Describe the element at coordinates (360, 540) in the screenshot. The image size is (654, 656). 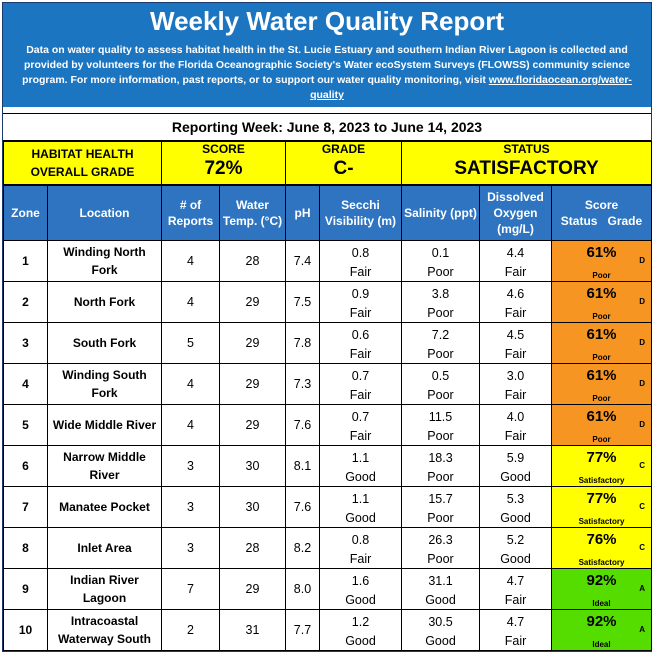
I see `secchi-value: 0.8` at that location.